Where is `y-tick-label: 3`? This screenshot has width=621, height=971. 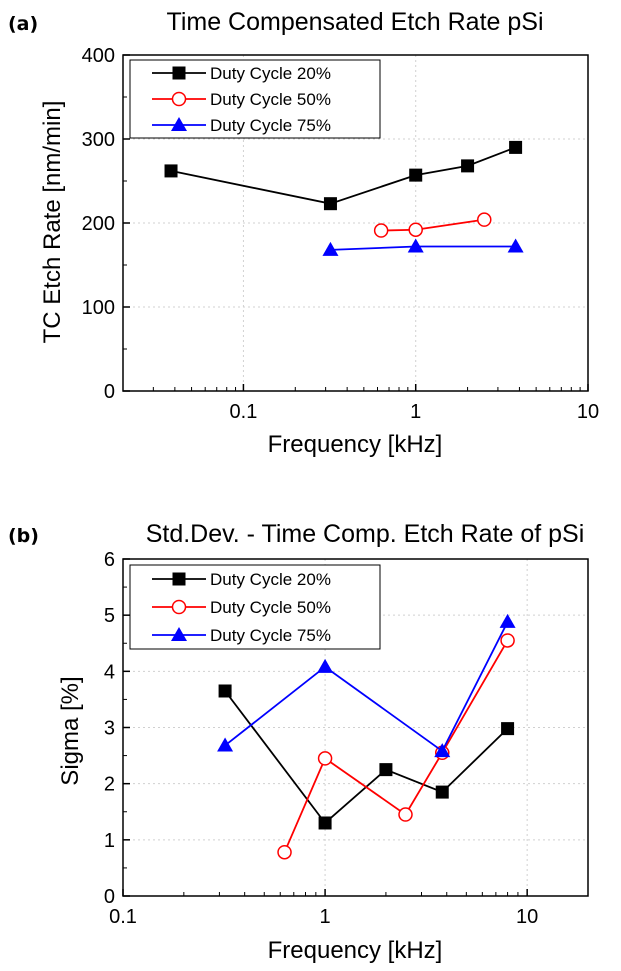 y-tick-label: 3 is located at coordinates (109, 729).